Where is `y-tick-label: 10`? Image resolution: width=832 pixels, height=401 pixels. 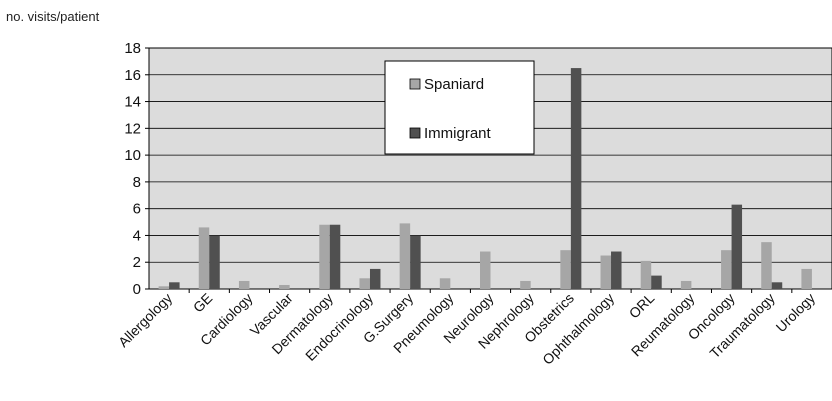
y-tick-label: 10 is located at coordinates (132, 155).